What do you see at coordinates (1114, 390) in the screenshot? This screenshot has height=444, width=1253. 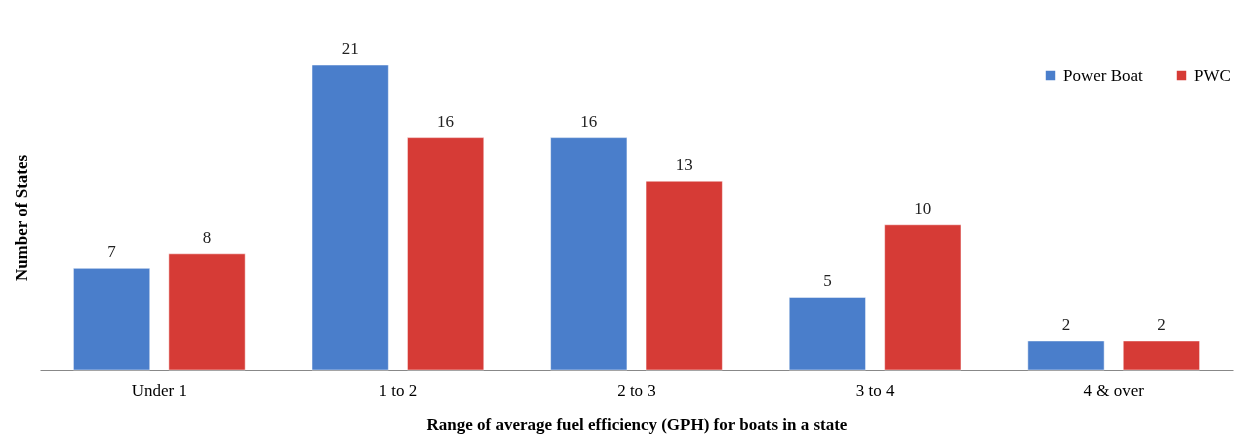 I see `x-tick-label: 4 & over` at bounding box center [1114, 390].